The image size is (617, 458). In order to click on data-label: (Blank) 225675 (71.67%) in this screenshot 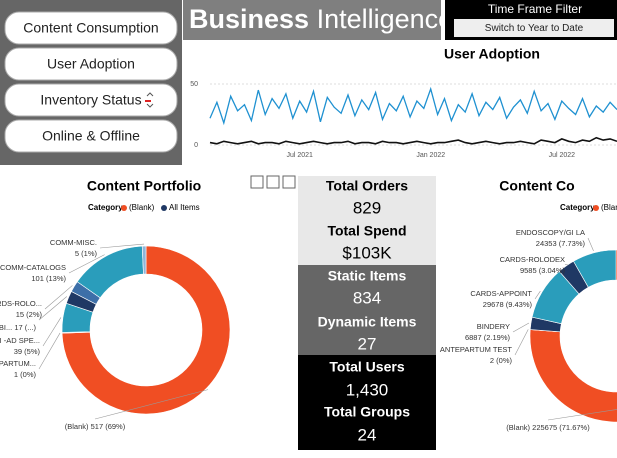, I will do `click(548, 427)`.